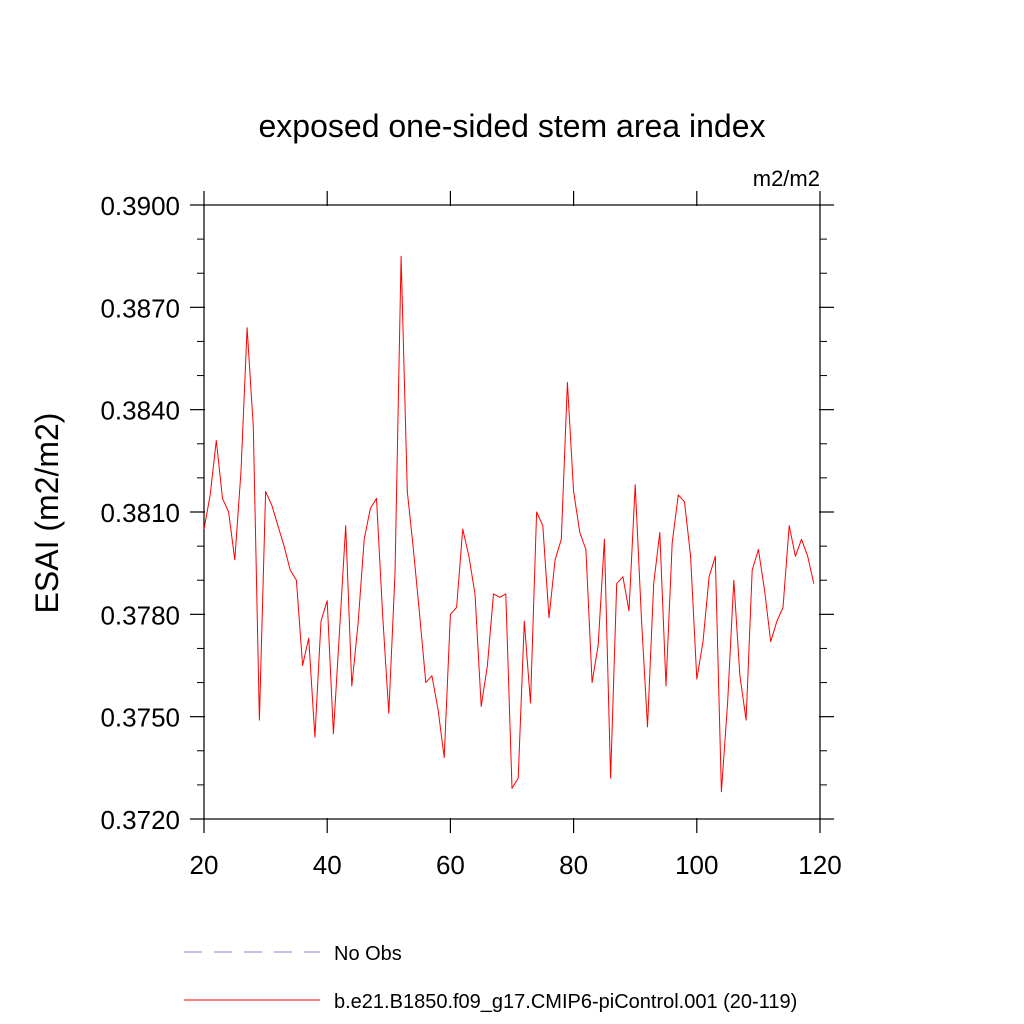  I want to click on y-tick-label: 0.3840, so click(140, 411).